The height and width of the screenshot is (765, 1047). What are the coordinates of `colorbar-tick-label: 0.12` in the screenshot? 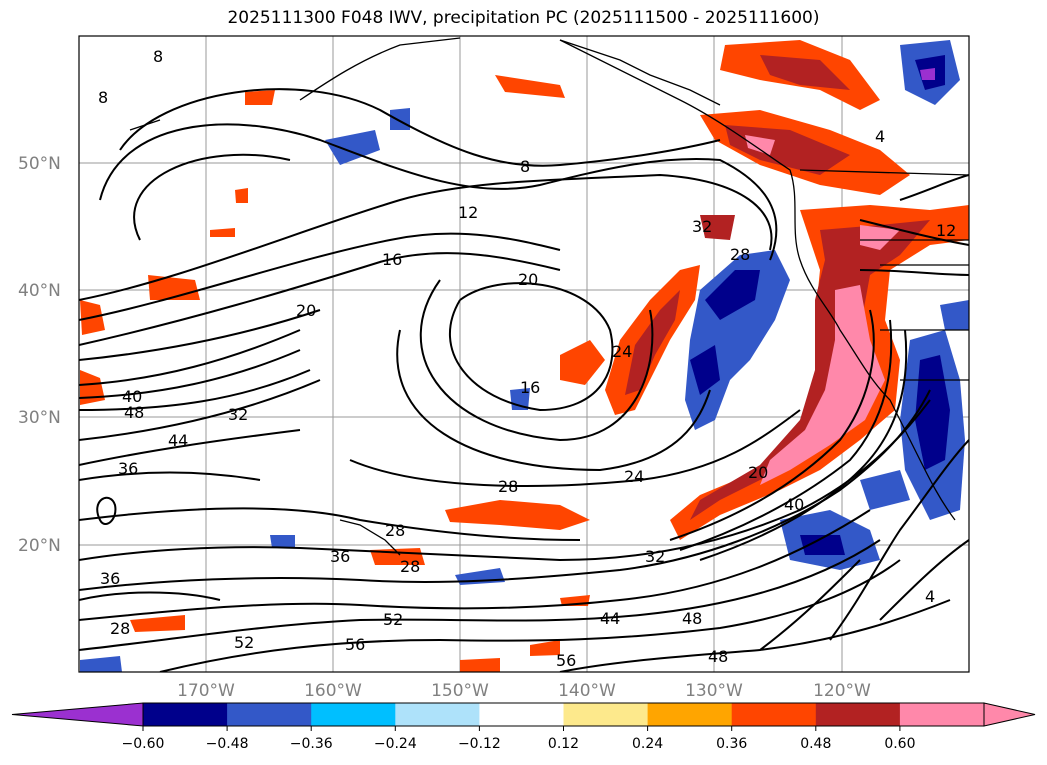 It's located at (563, 744).